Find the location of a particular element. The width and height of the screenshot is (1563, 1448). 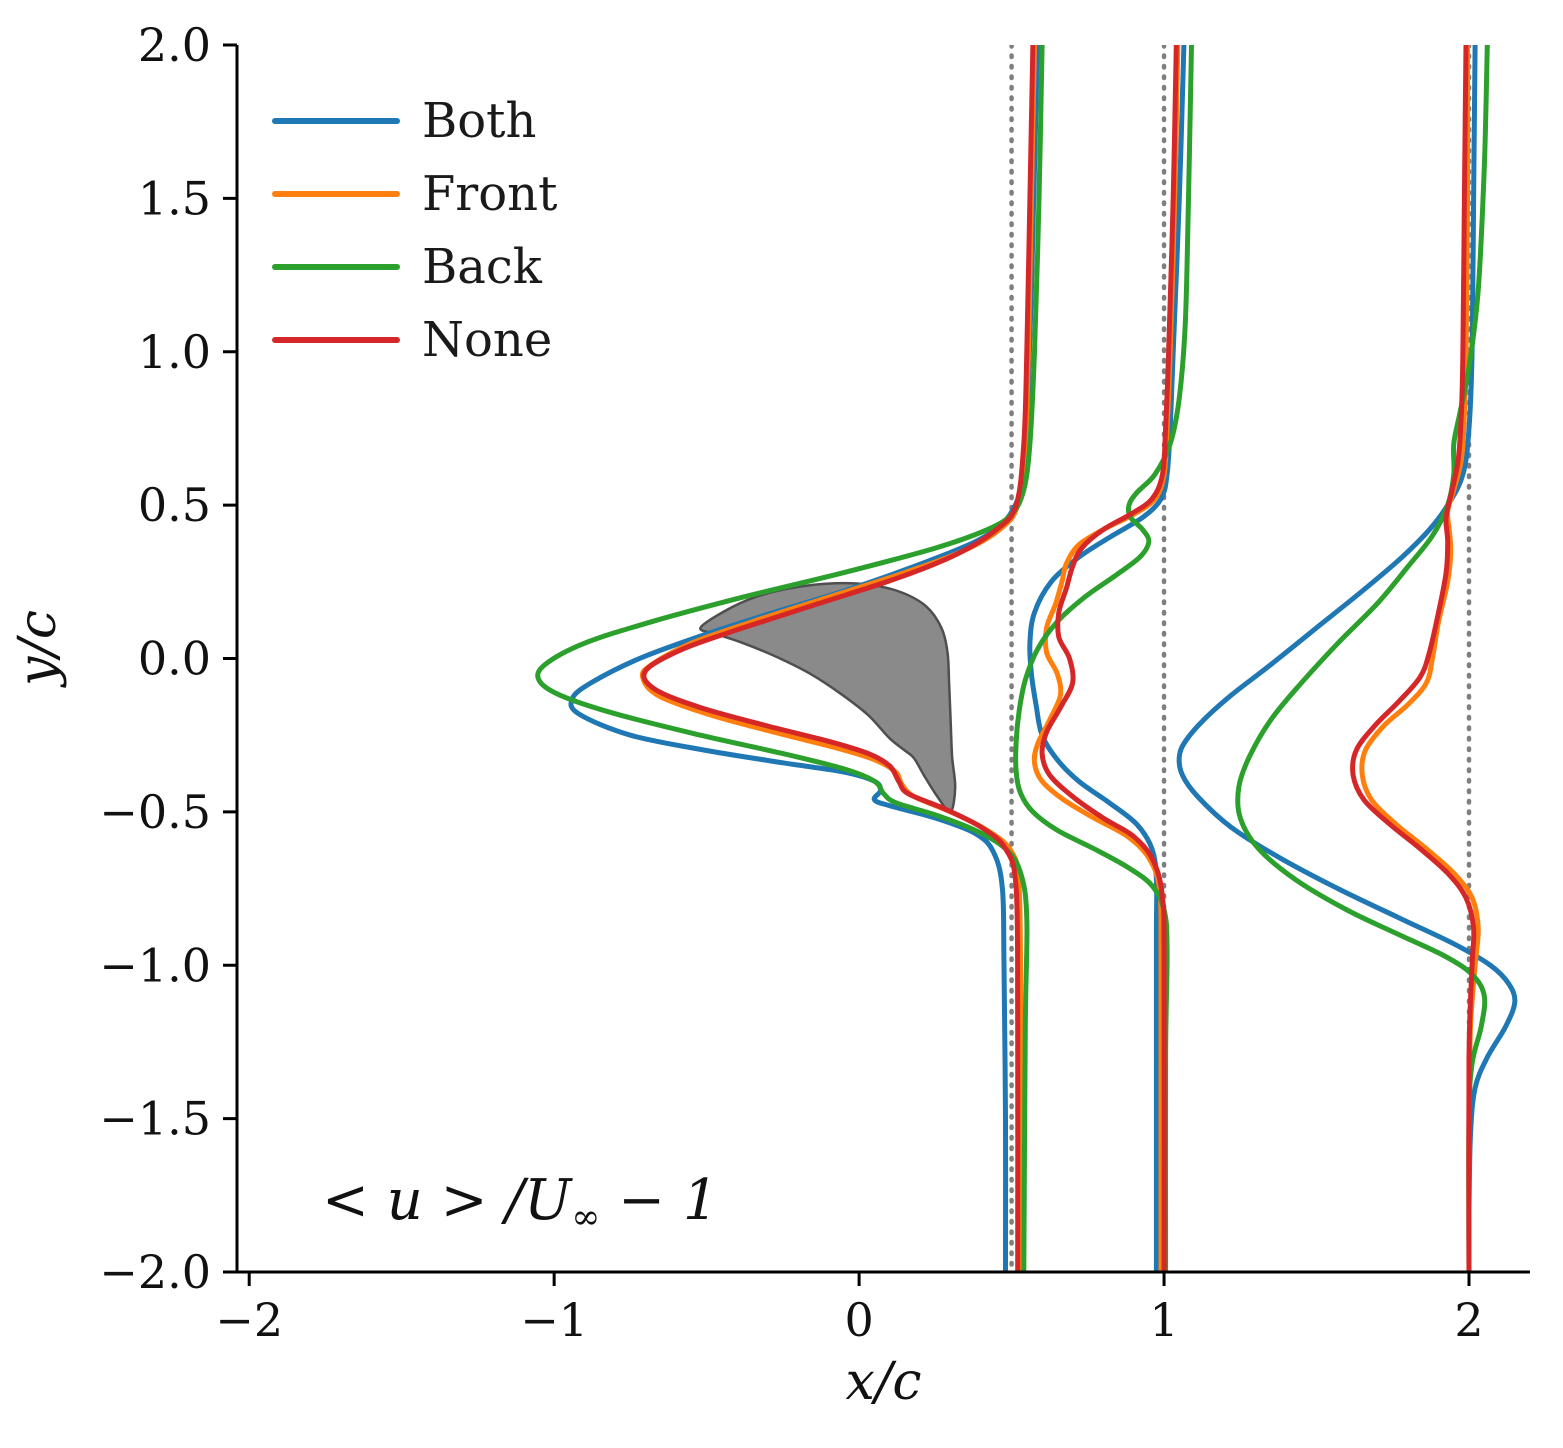

quantity-annotation: < u > /U∞ − 1 is located at coordinates (520, 1203).